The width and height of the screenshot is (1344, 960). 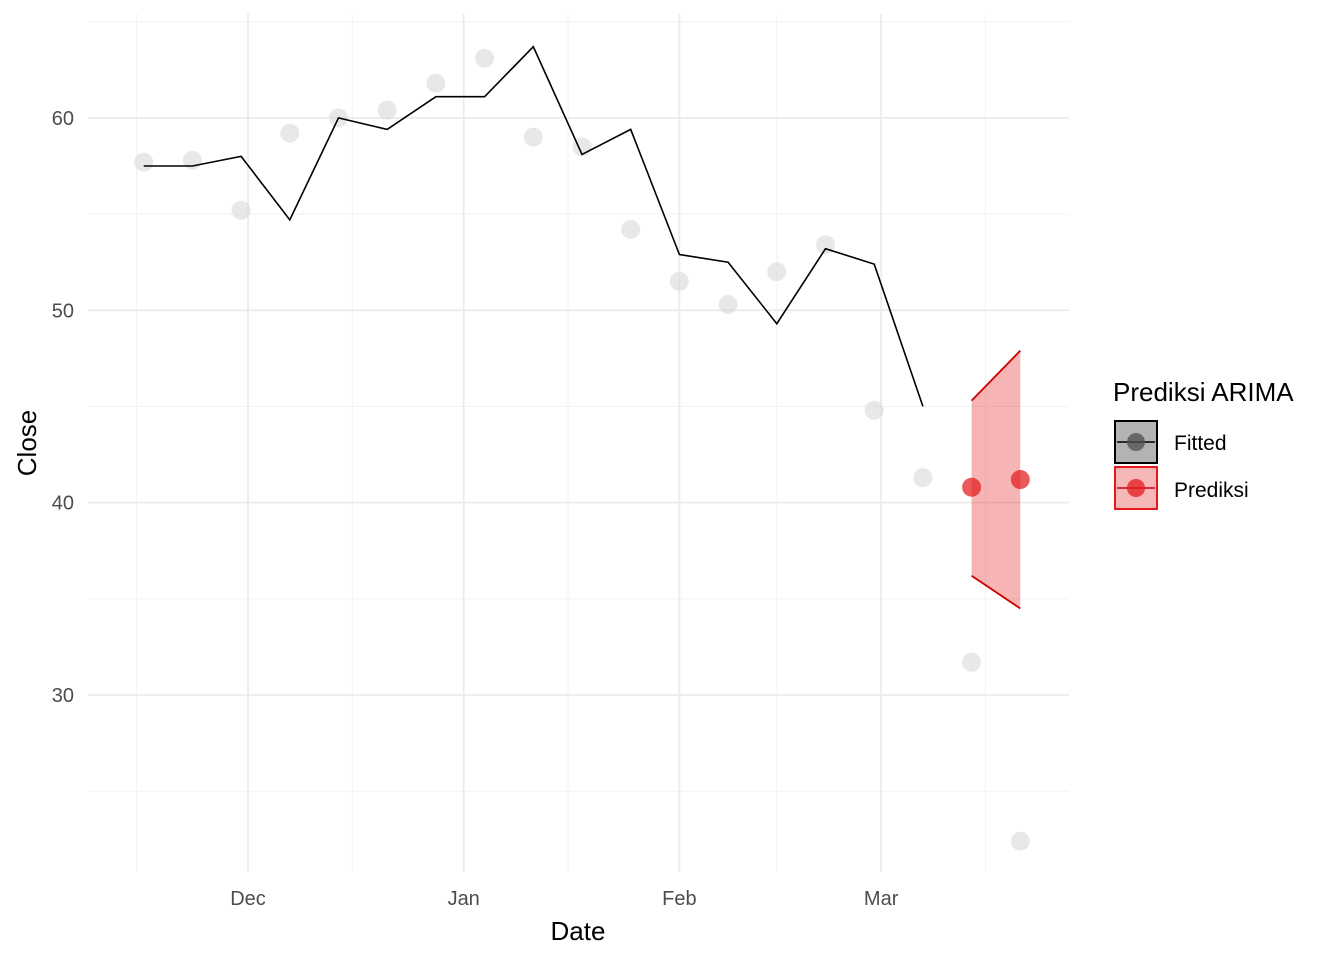 What do you see at coordinates (1170, 442) in the screenshot?
I see `legend-item-fitted: Fitted` at bounding box center [1170, 442].